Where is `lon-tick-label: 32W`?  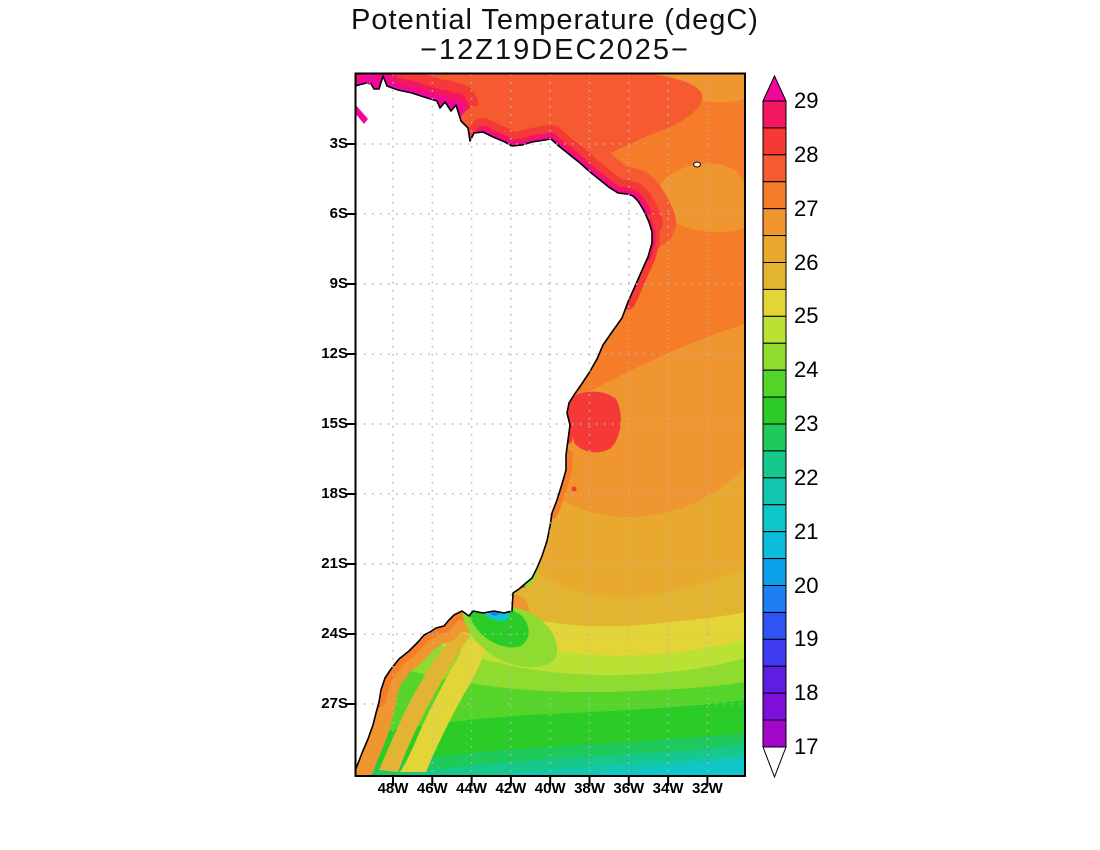 lon-tick-label: 32W is located at coordinates (707, 788).